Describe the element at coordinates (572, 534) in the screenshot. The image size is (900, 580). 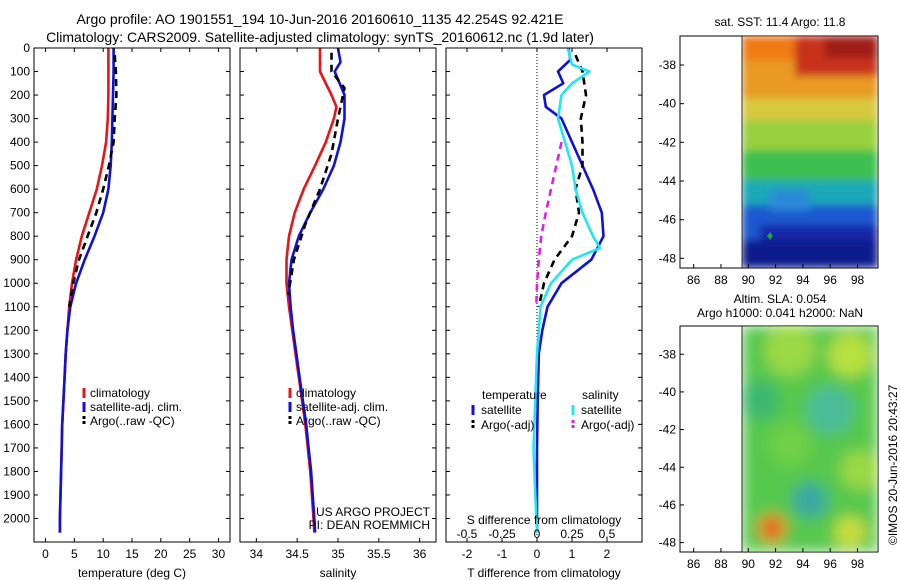
I see `secondary-tick-label: 0.25` at that location.